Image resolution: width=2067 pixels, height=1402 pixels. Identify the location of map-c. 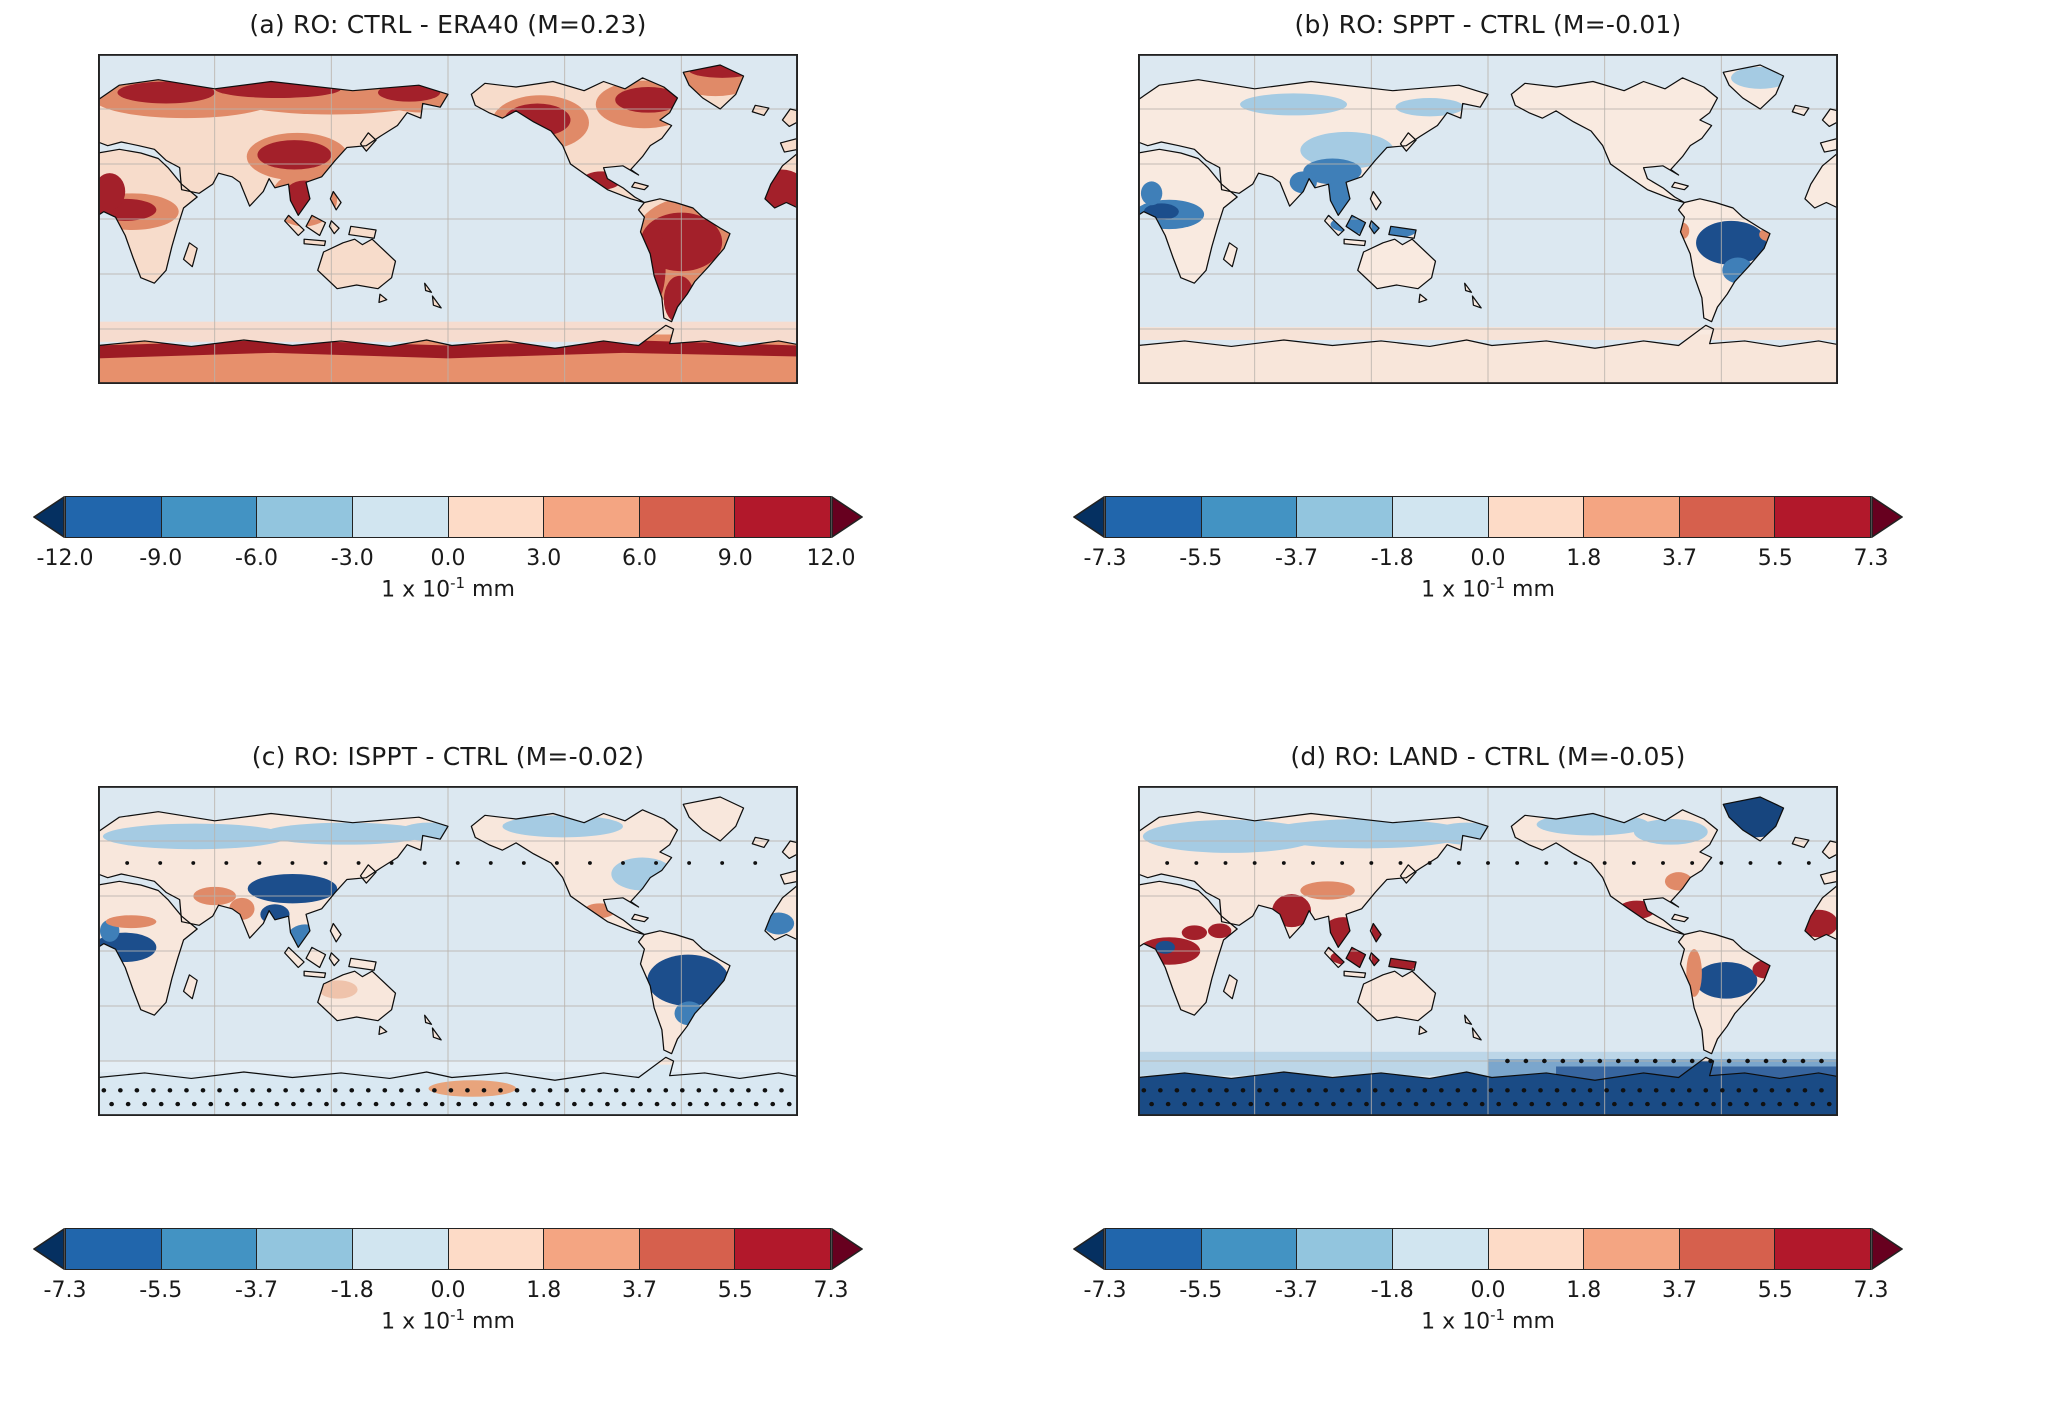
(448, 951).